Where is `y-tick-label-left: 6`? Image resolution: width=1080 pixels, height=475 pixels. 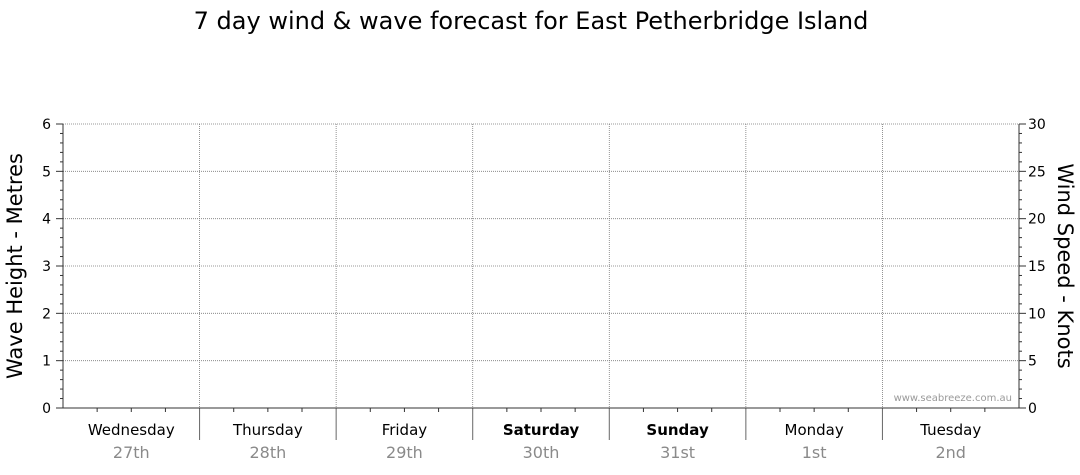
y-tick-label-left: 6 is located at coordinates (46, 125).